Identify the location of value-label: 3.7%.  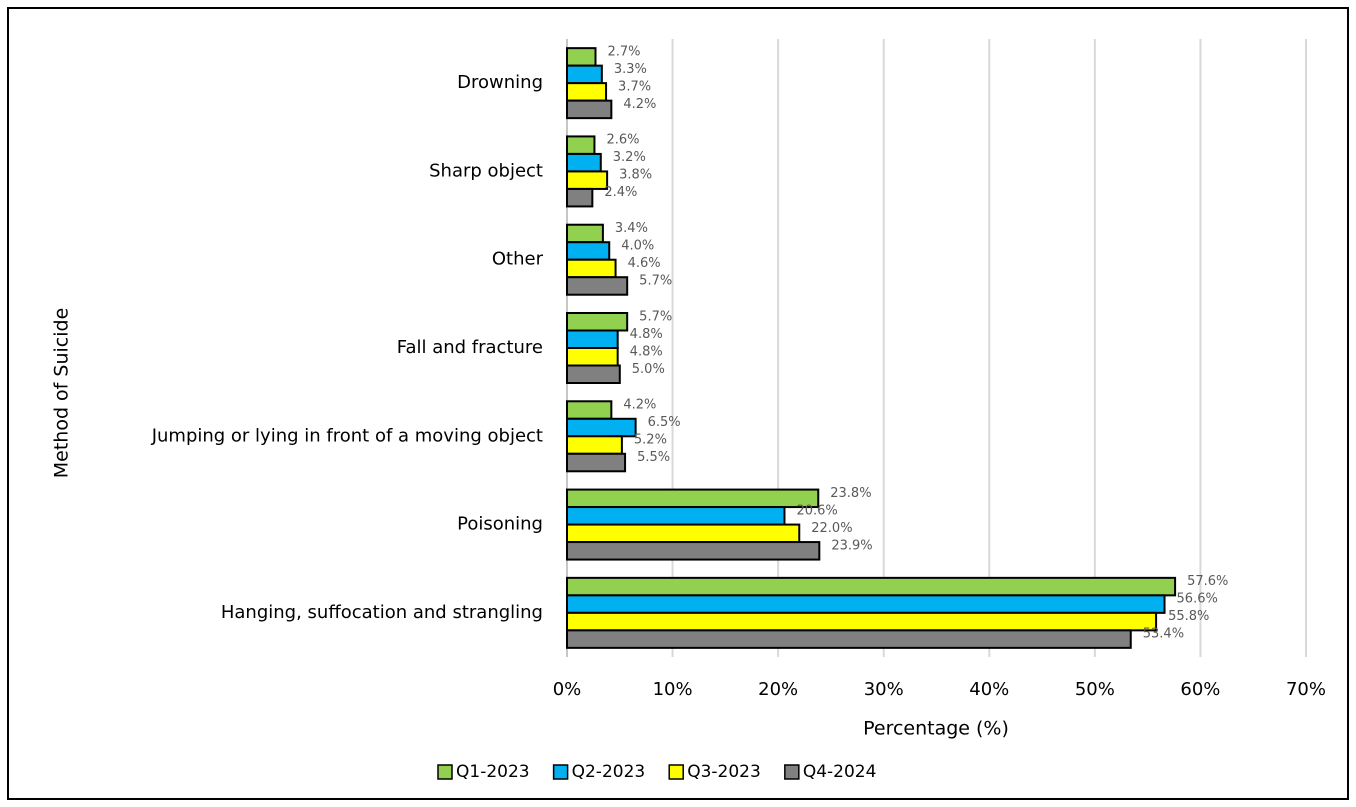
(634, 86).